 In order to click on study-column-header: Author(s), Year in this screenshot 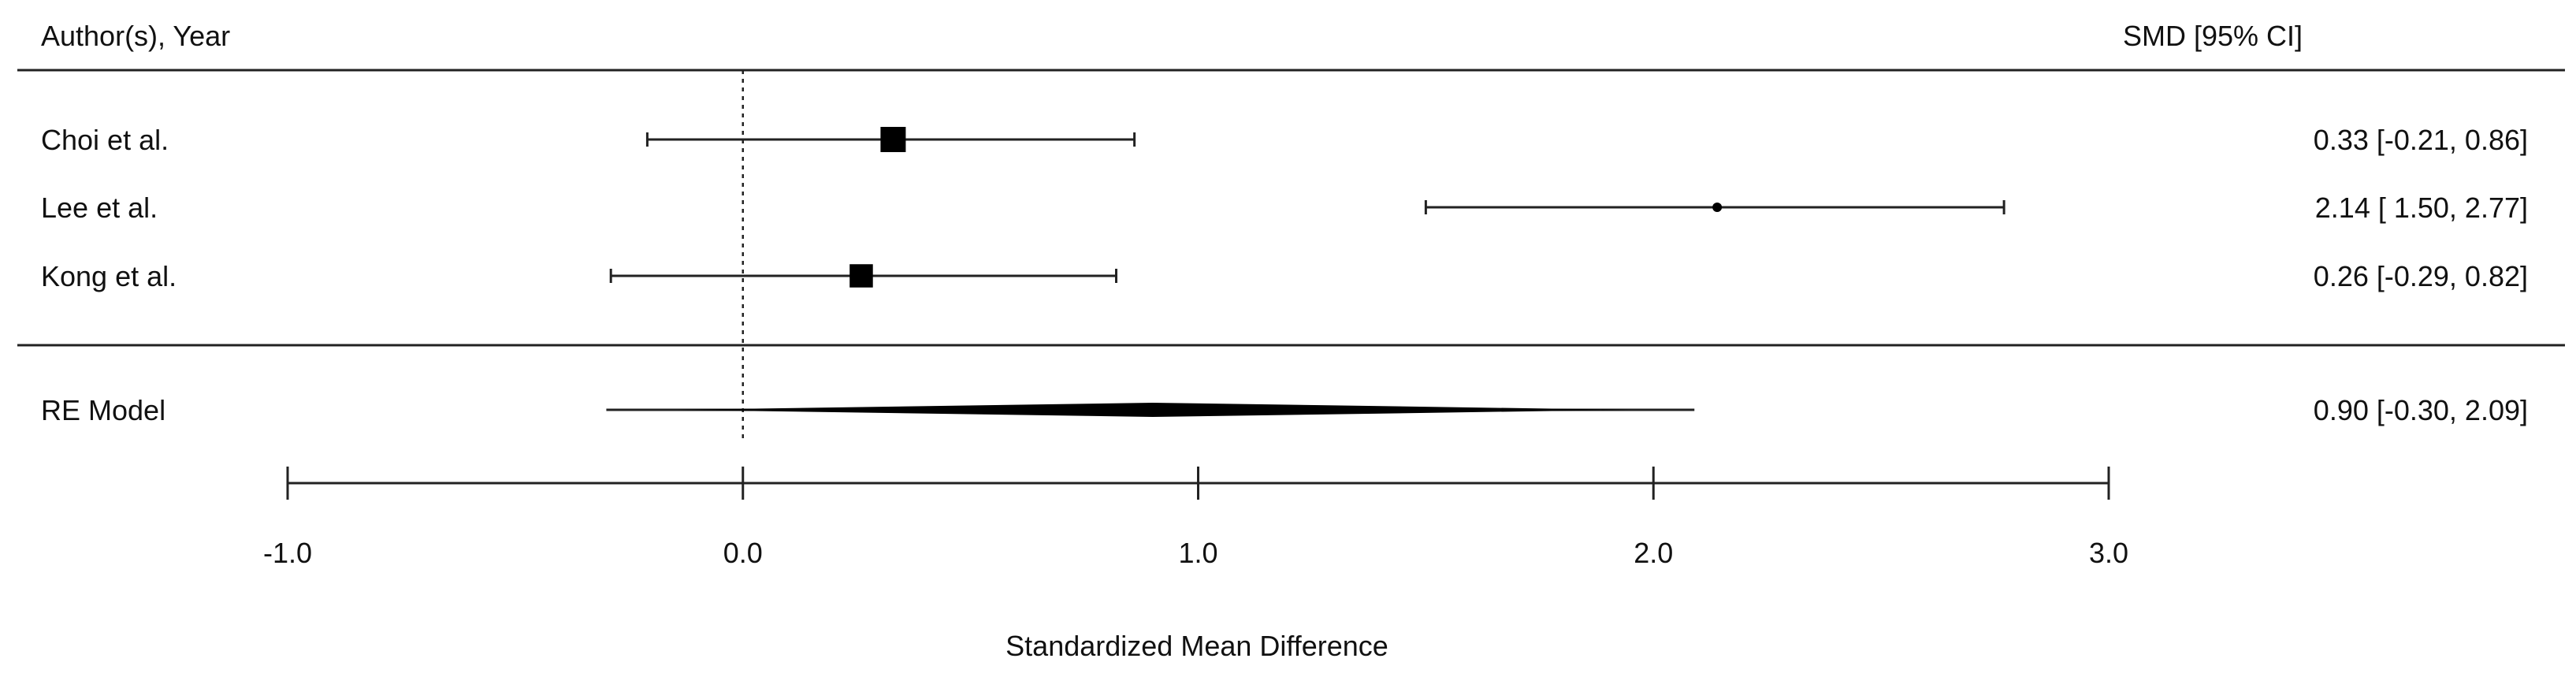, I will do `click(135, 36)`.